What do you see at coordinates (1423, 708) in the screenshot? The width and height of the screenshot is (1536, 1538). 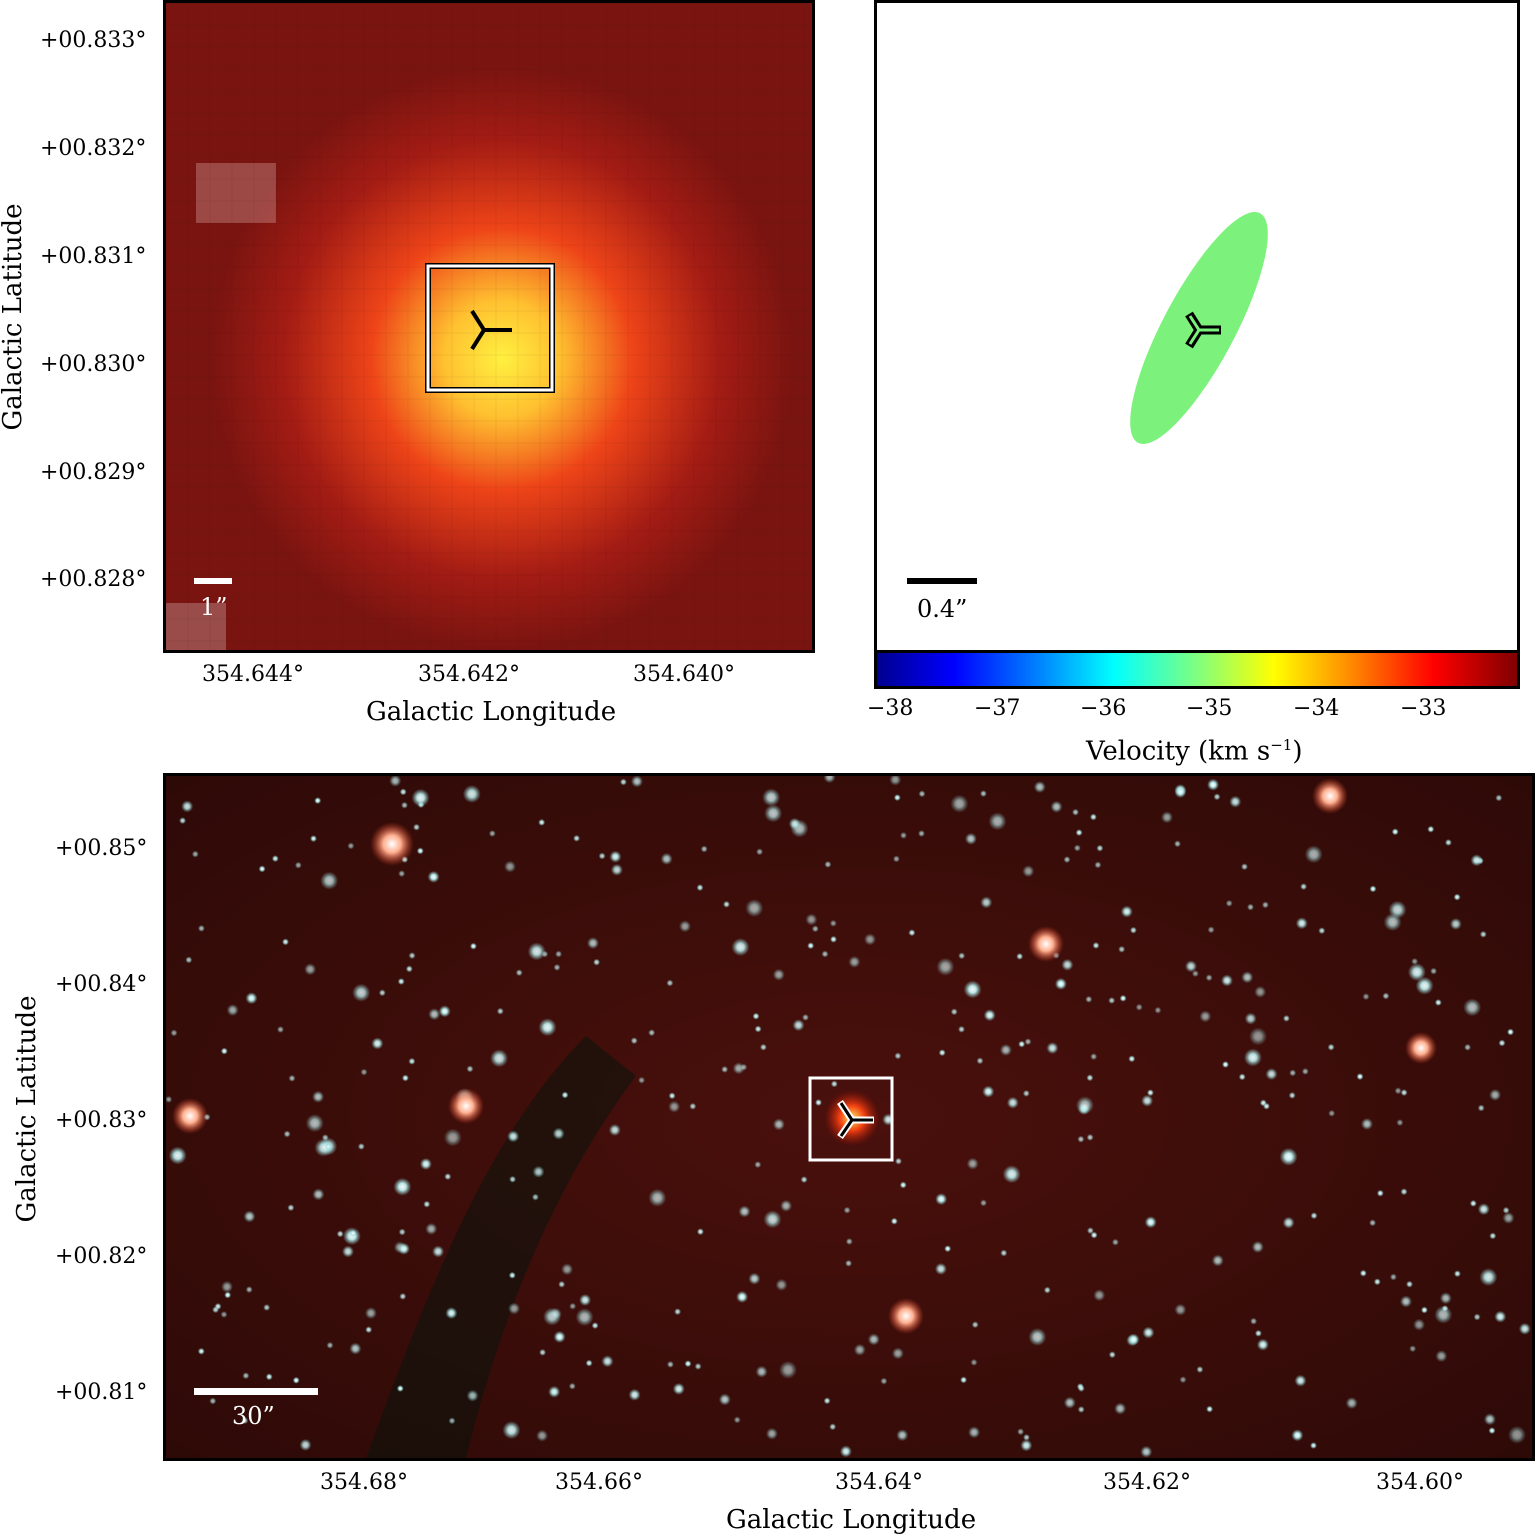 I see `colorbar-tick-label: −33` at bounding box center [1423, 708].